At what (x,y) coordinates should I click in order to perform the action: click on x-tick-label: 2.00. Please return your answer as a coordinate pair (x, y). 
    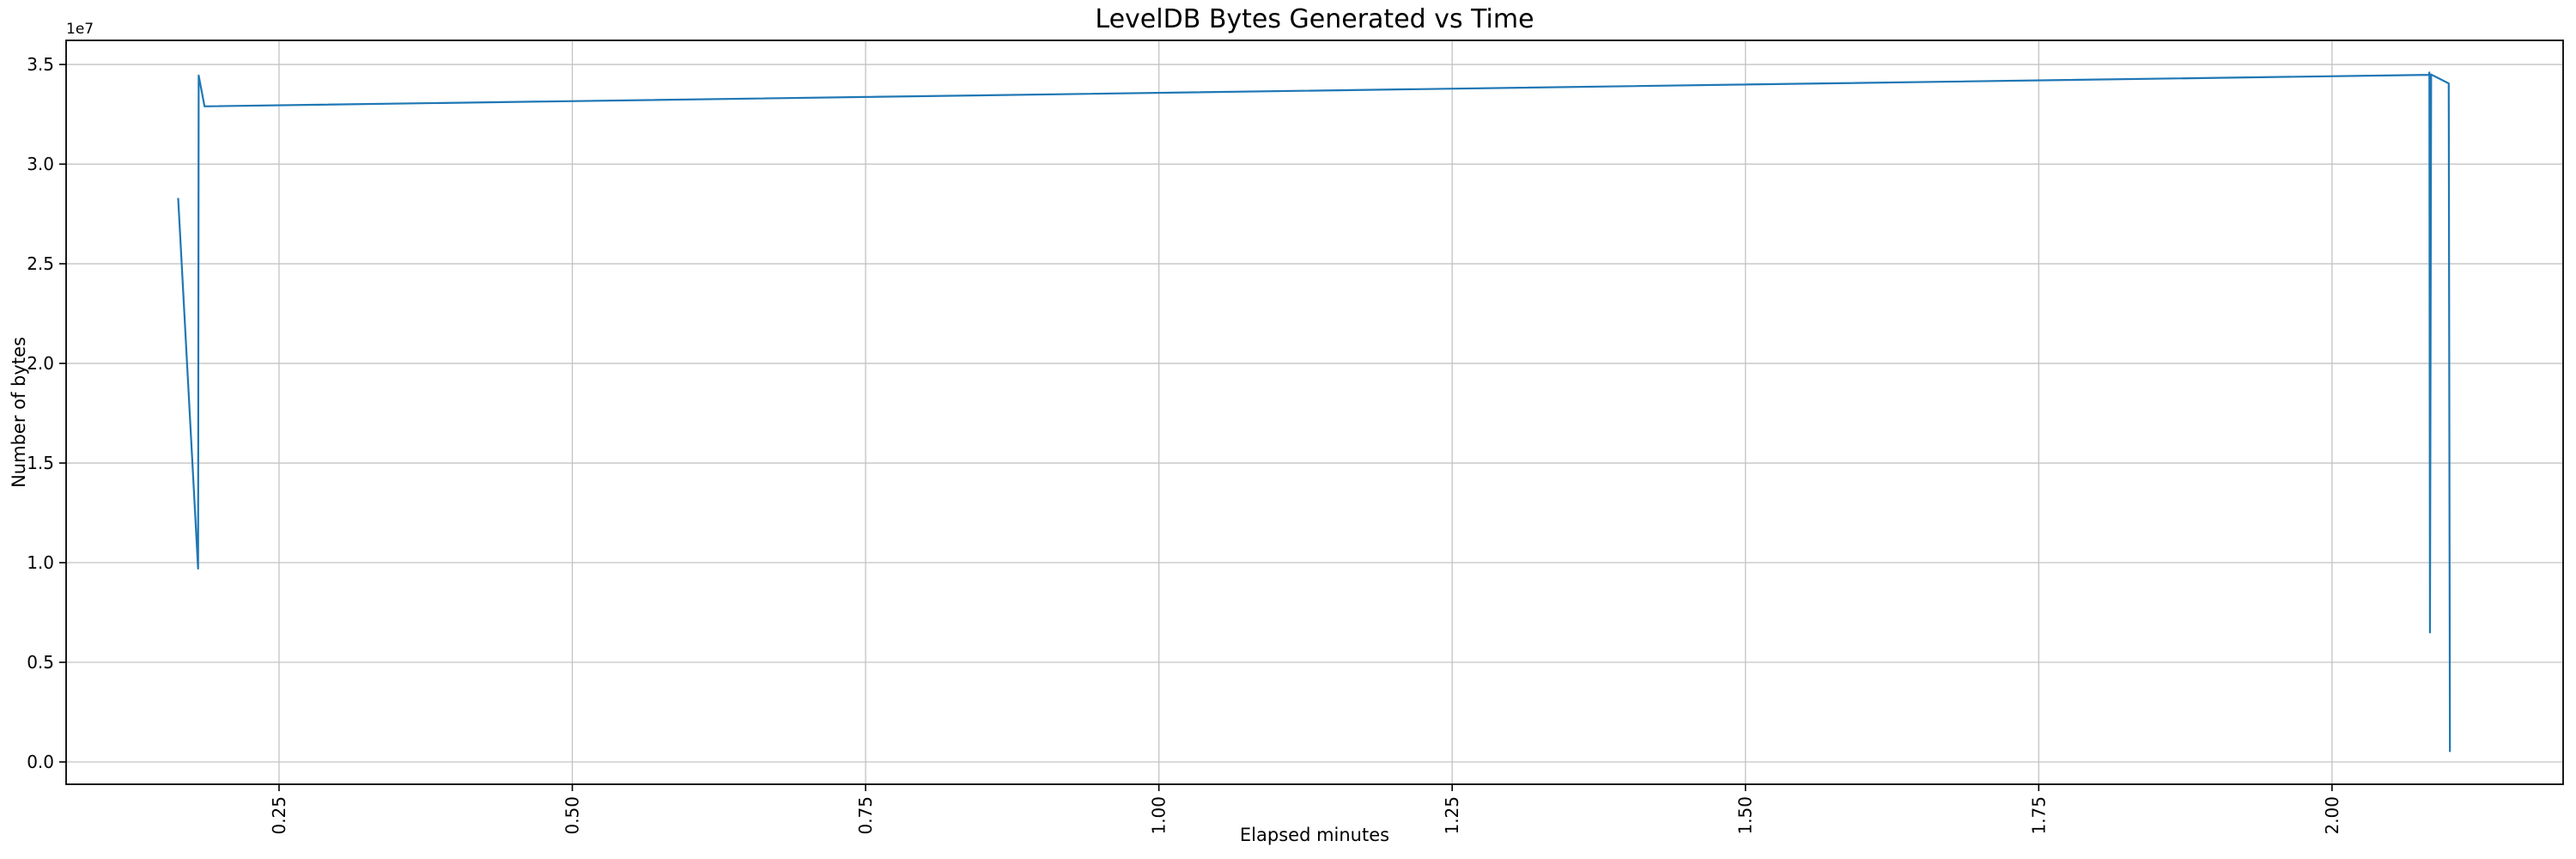
    Looking at the image, I should click on (2332, 816).